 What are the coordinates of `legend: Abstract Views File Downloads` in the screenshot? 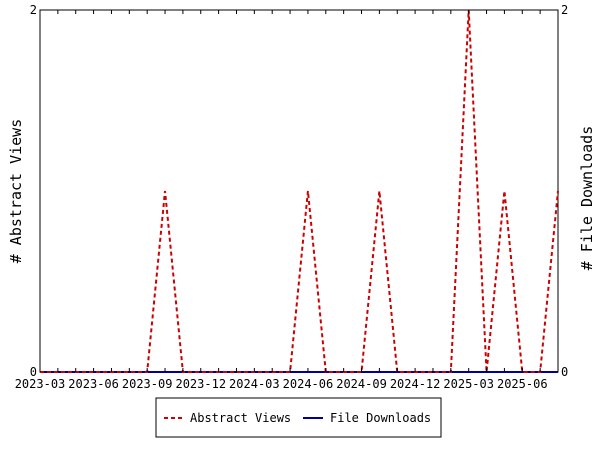 It's located at (298, 417).